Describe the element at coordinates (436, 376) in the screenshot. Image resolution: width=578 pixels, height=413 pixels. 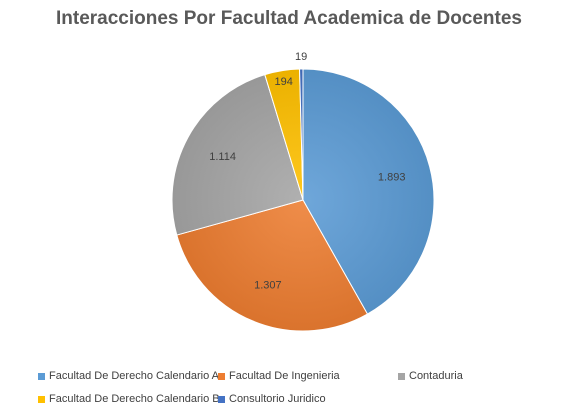
I see `legend-label: Contaduria` at that location.